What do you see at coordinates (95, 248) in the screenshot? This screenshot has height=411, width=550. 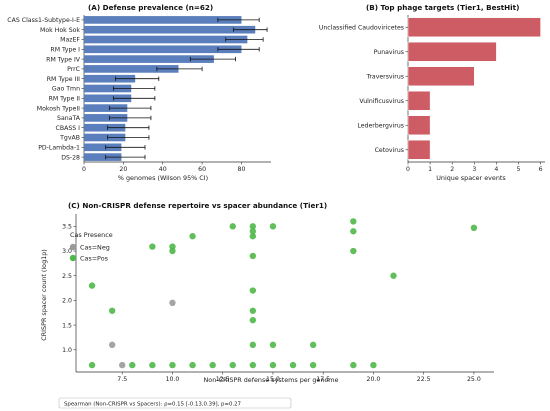 I see `legend-label-cas-neg: Cas=Neg` at bounding box center [95, 248].